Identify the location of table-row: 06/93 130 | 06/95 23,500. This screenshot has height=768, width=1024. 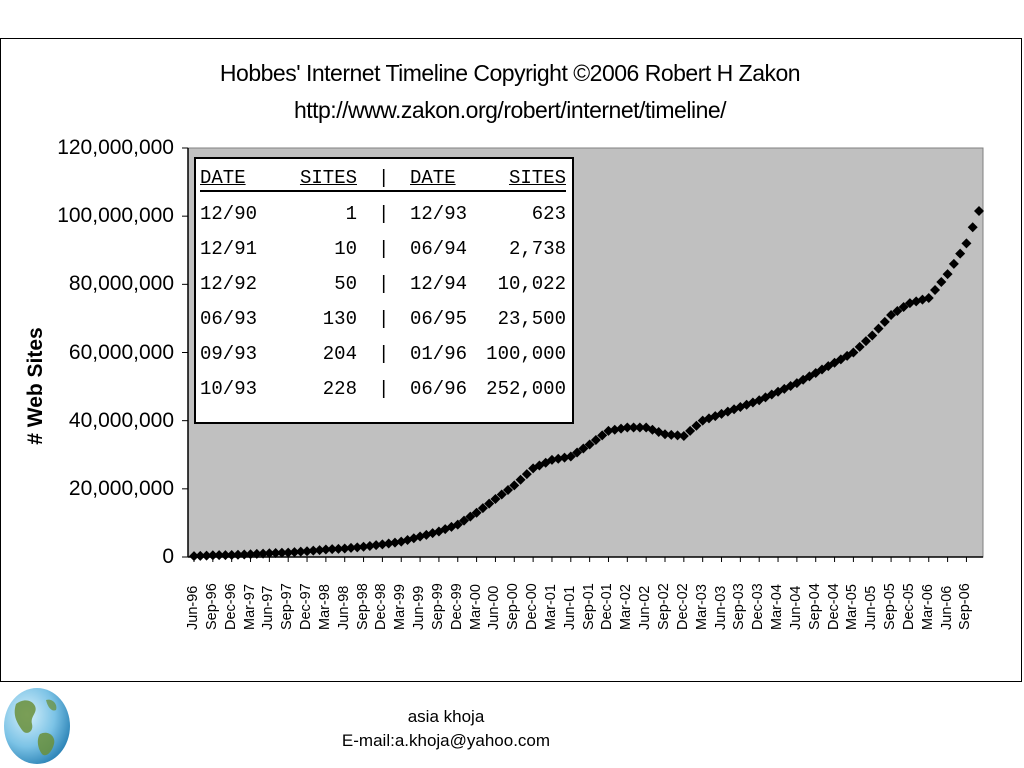
(384, 321).